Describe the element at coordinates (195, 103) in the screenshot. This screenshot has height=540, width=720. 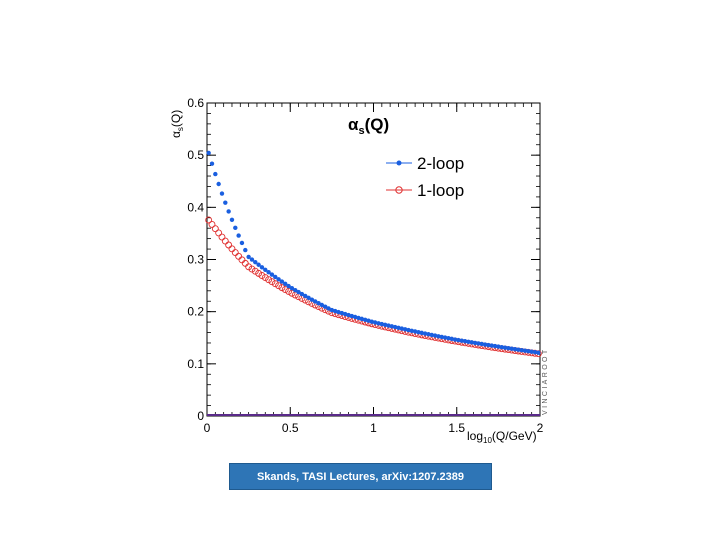
I see `y-tick-label: 0.6` at that location.